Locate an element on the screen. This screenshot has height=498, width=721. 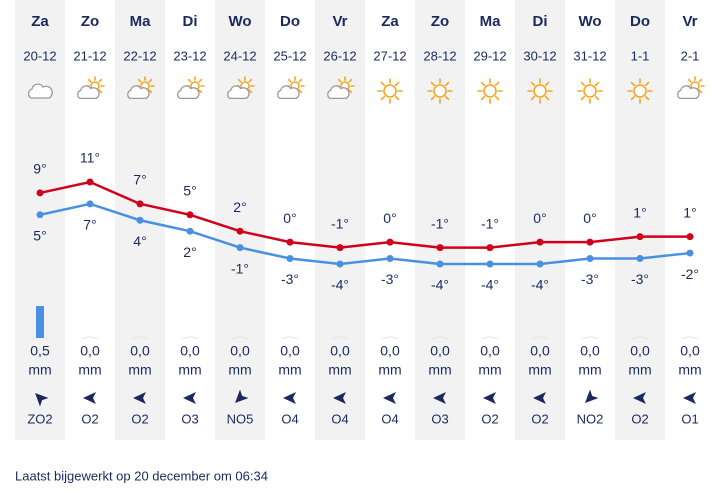
date: 1-1 is located at coordinates (640, 55).